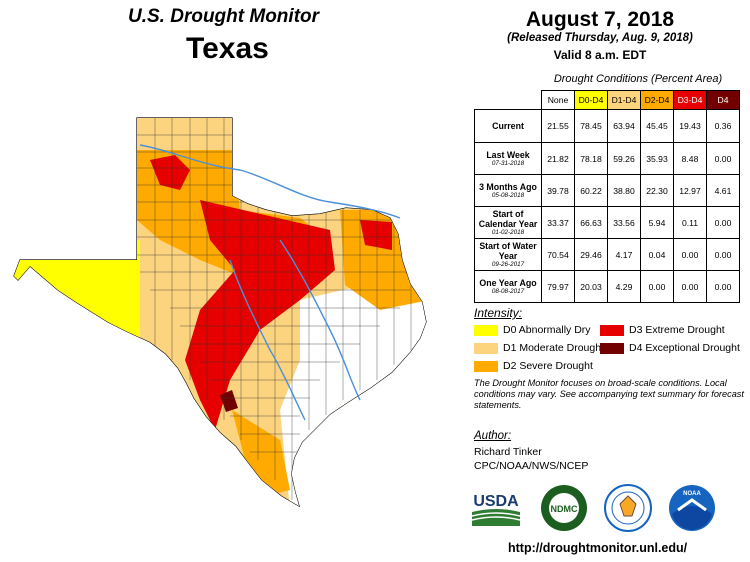 This screenshot has height=562, width=750. What do you see at coordinates (600, 19) in the screenshot?
I see `map-date: August 7, 2018` at bounding box center [600, 19].